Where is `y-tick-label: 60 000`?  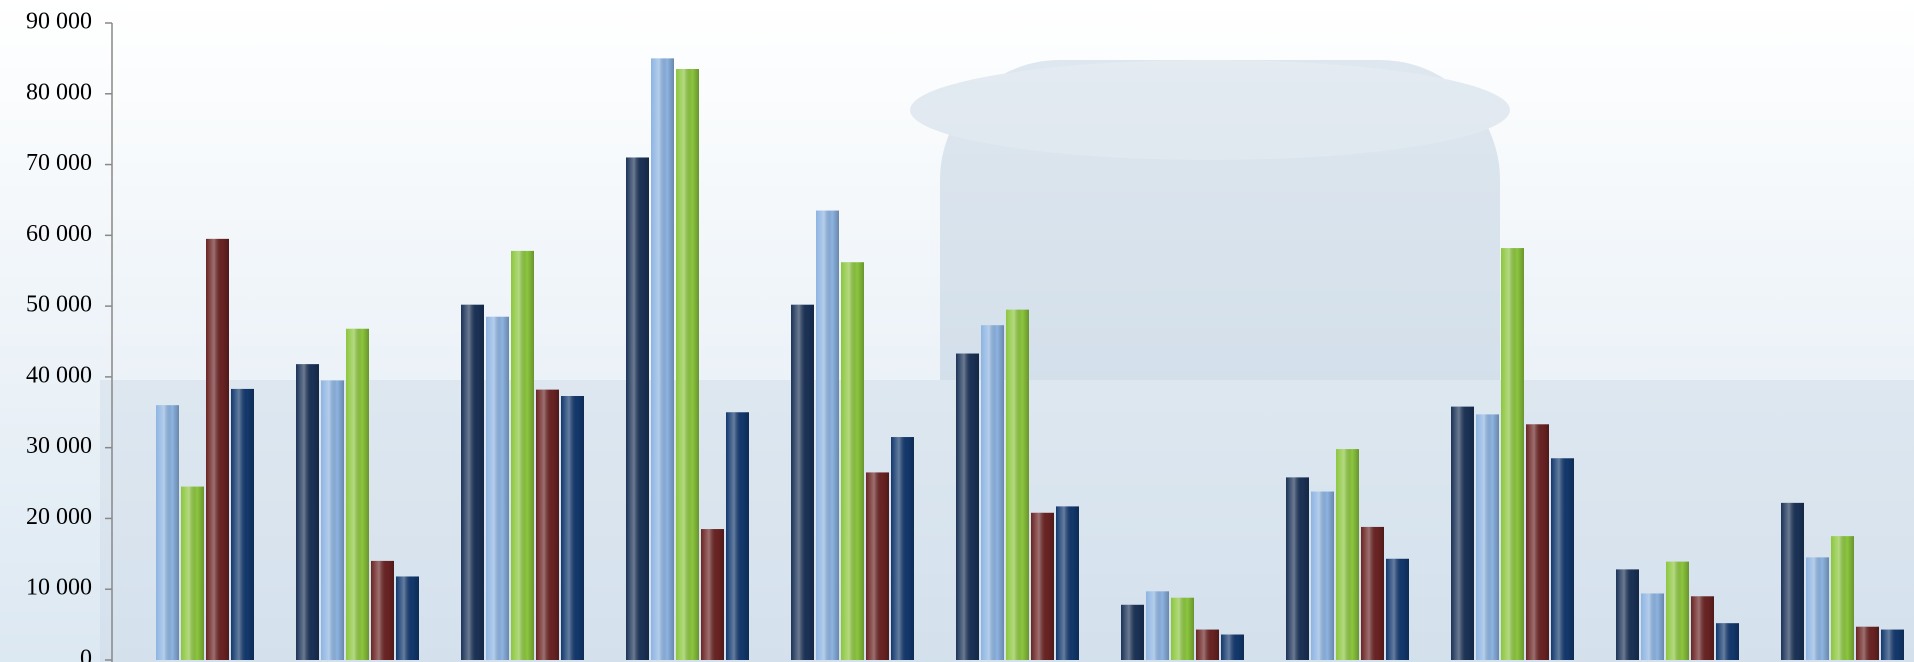
y-tick-label: 60 000 is located at coordinates (59, 234).